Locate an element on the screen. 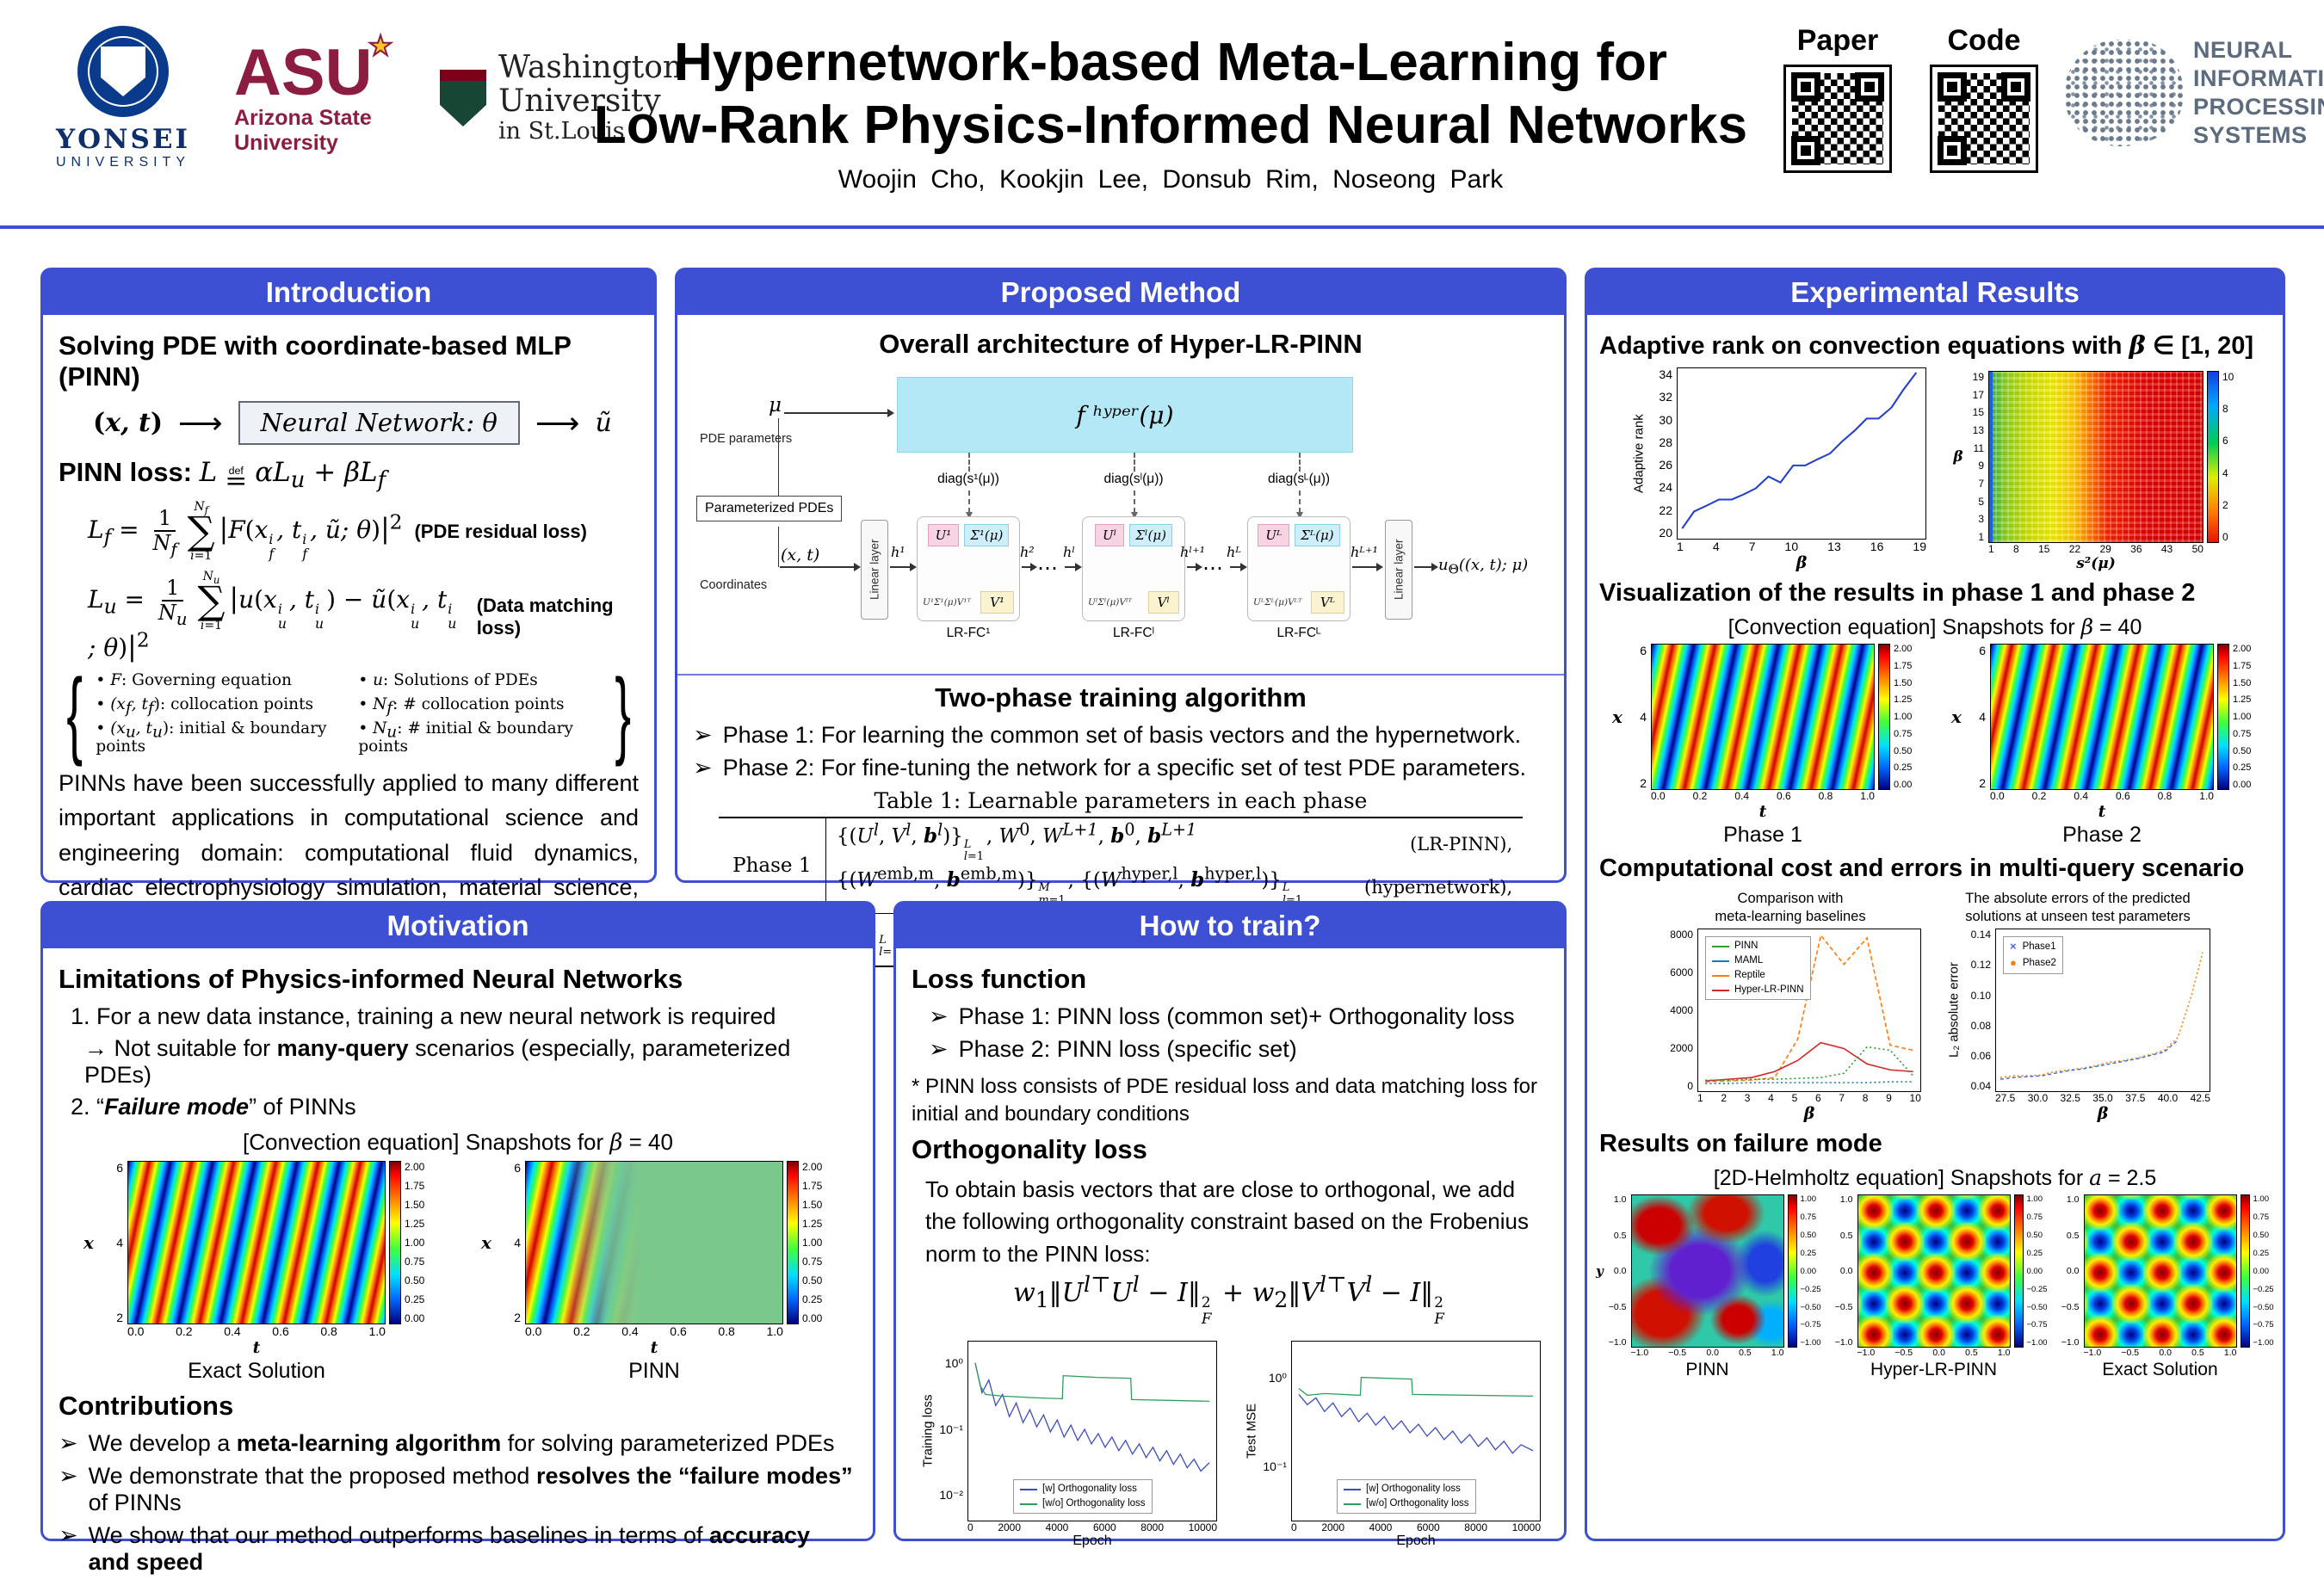 This screenshot has height=1592, width=2324. x-ticks: −1.0 −0.5 0.0 0.5 1.0 is located at coordinates (1707, 1353).